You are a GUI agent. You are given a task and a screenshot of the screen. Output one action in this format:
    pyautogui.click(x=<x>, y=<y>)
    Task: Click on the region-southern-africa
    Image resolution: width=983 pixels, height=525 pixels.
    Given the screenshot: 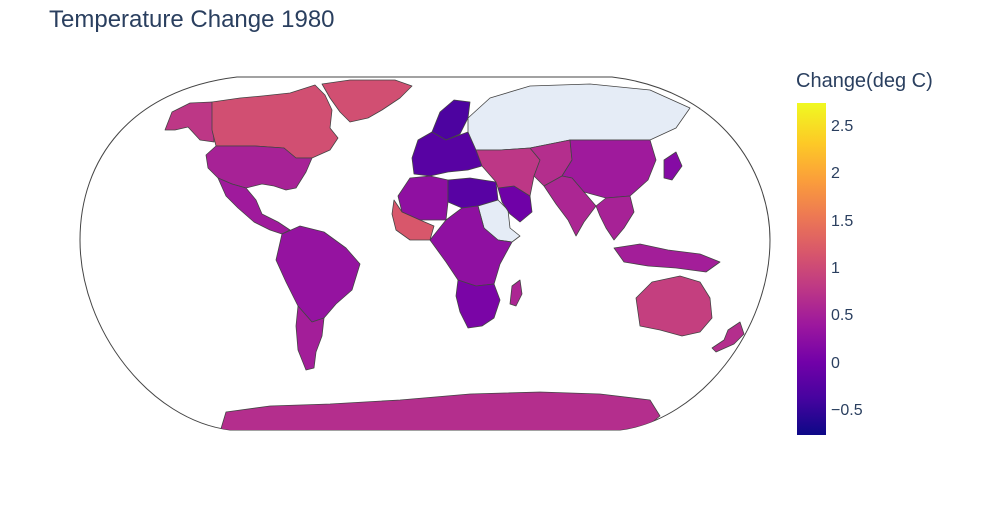 What is the action you would take?
    pyautogui.click(x=478, y=304)
    